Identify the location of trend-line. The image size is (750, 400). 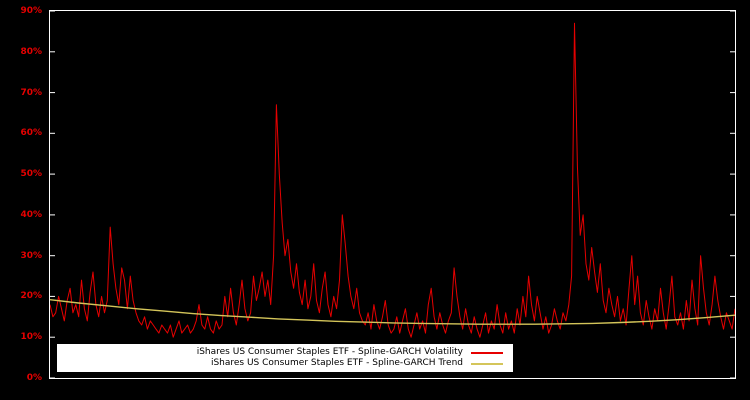
(392, 312).